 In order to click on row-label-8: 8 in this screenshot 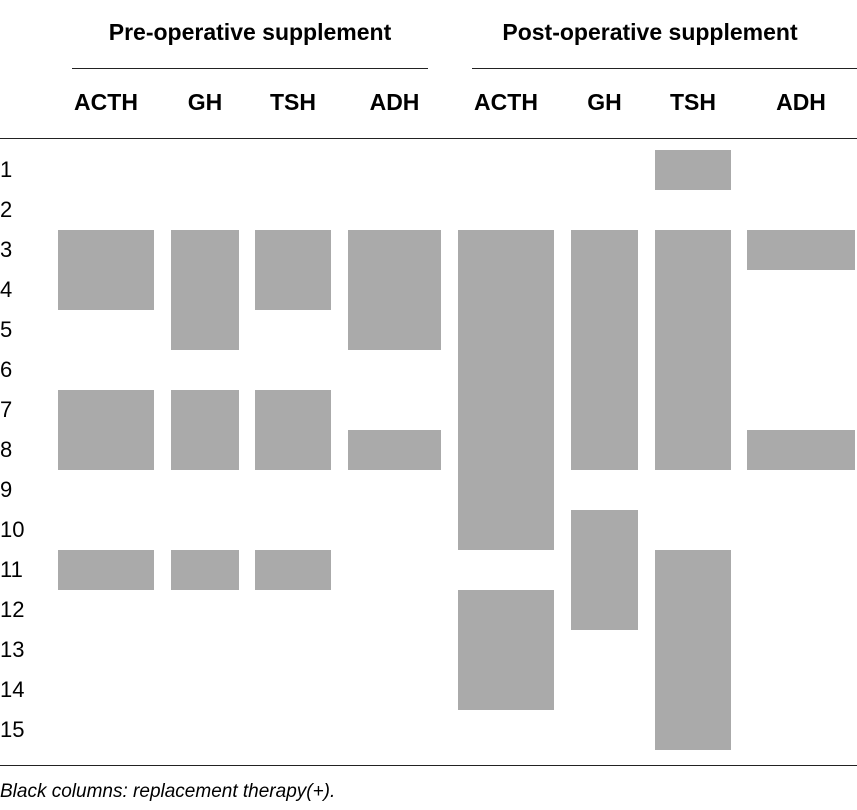, I will do `click(6, 449)`.